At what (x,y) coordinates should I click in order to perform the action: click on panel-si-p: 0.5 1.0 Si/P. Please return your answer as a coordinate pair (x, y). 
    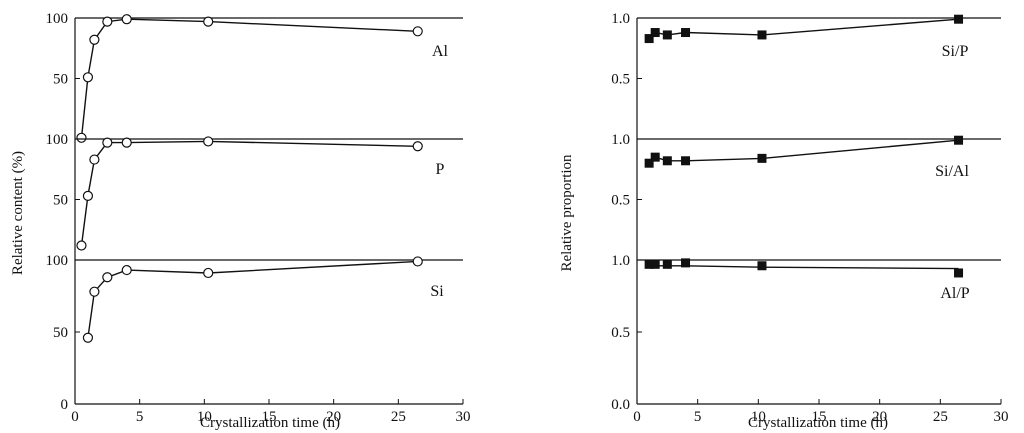
    Looking at the image, I should click on (806, 49).